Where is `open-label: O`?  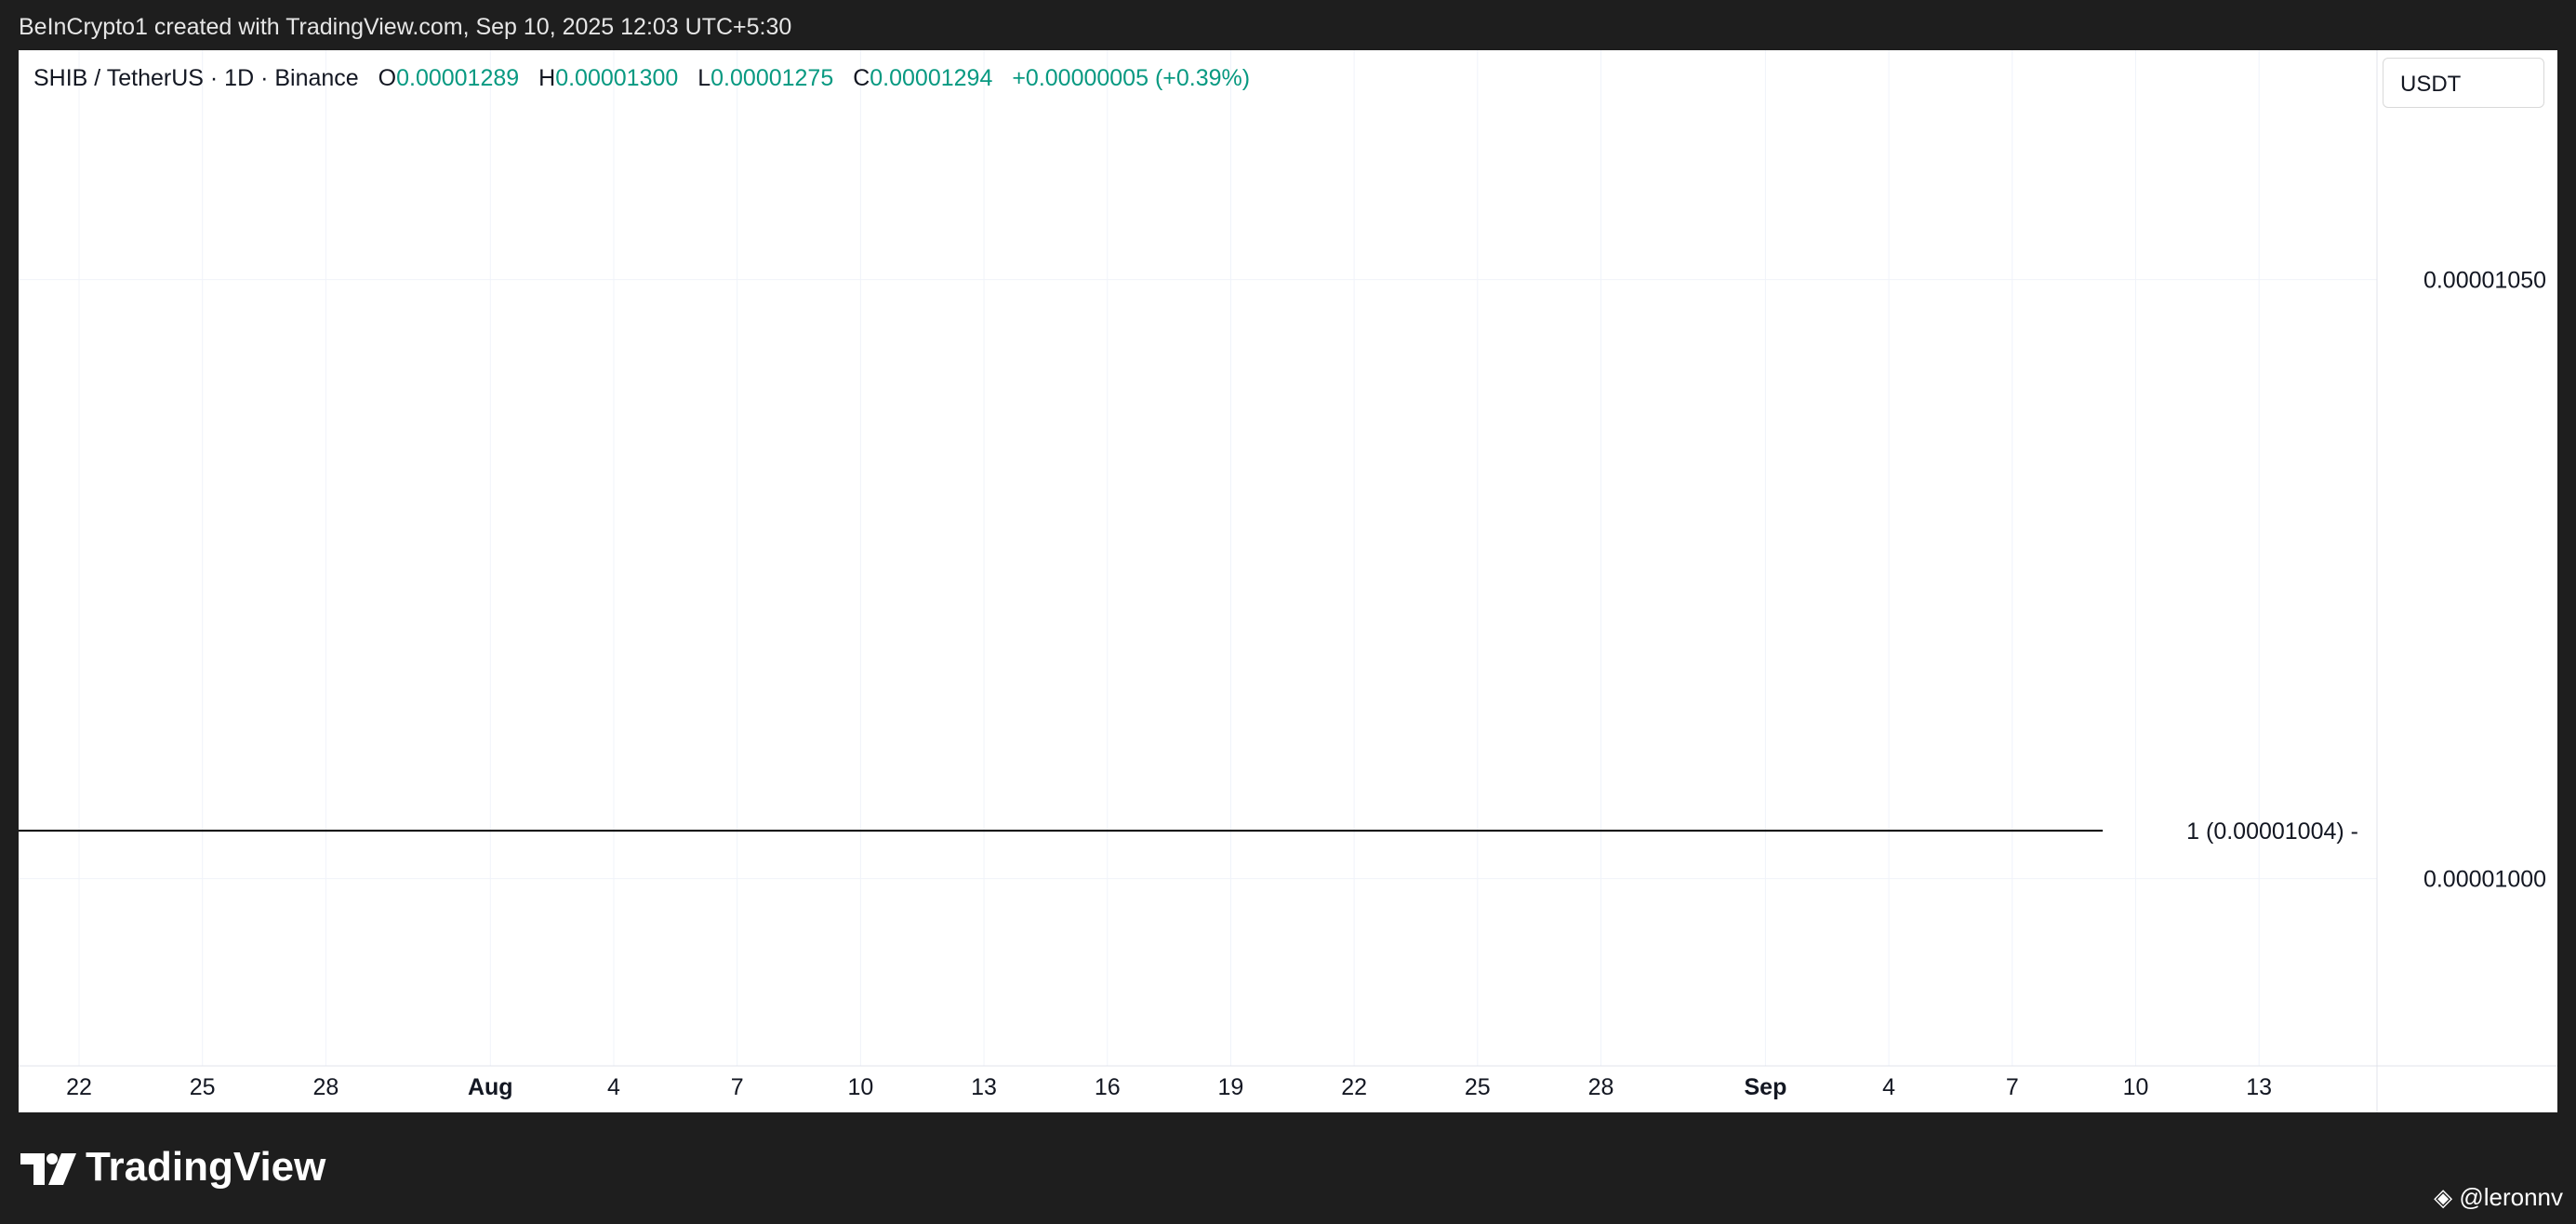 open-label: O is located at coordinates (387, 78).